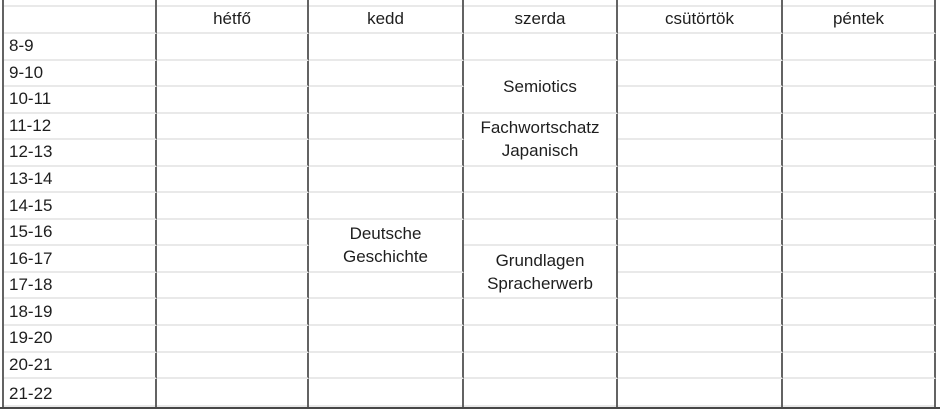  Describe the element at coordinates (540, 128) in the screenshot. I see `event-title-line: Fachwortschatz` at that location.